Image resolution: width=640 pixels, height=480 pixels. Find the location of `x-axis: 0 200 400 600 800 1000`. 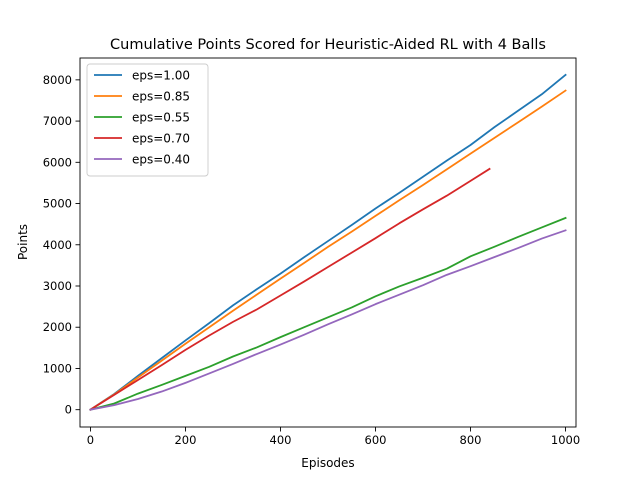

x-axis: 0 200 400 600 800 1000 is located at coordinates (333, 437).